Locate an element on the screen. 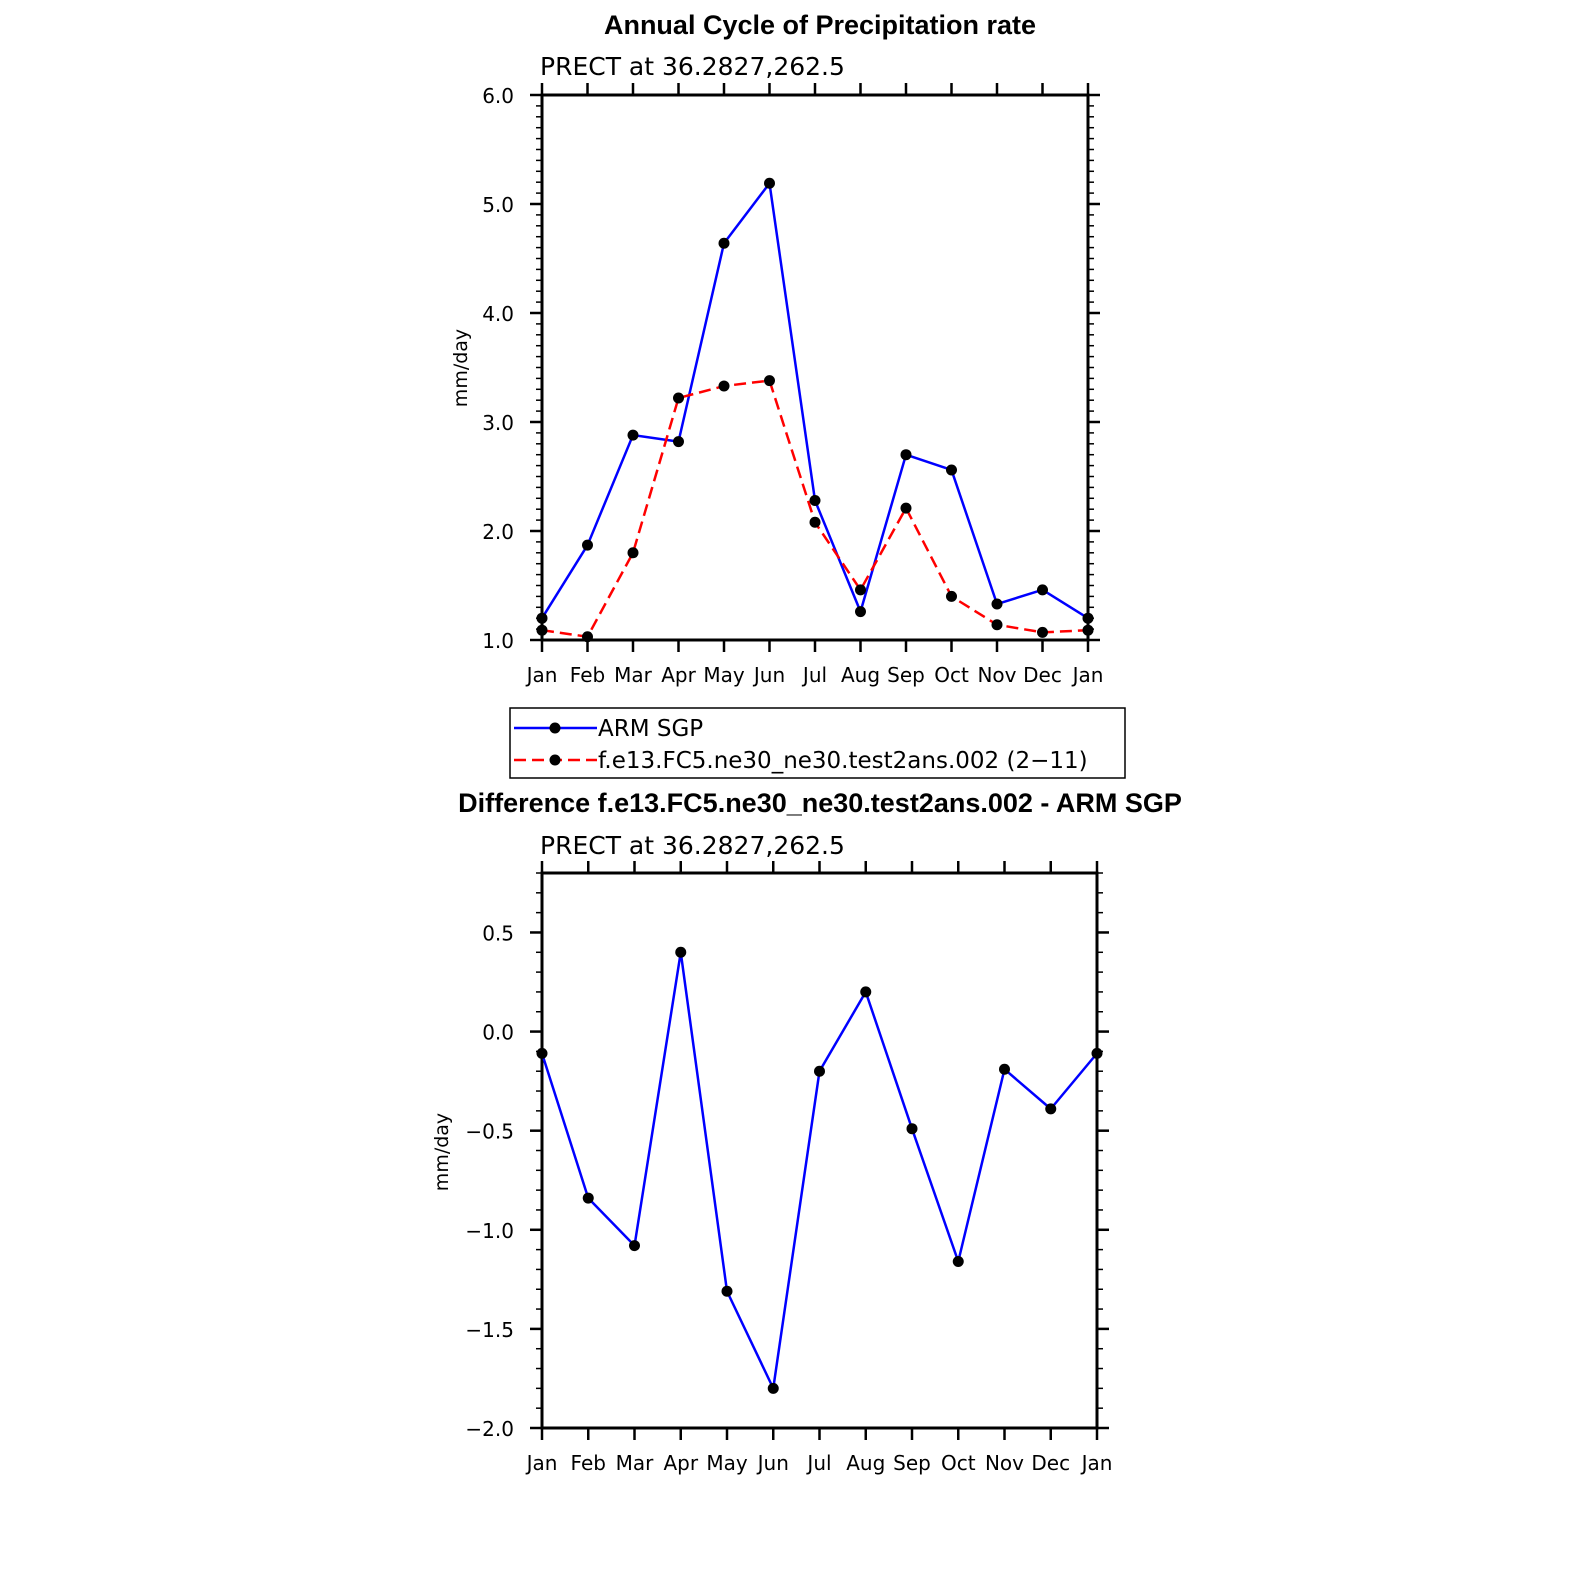 The height and width of the screenshot is (1575, 1575). bottom-x-tick-label: Sep is located at coordinates (912, 1463).